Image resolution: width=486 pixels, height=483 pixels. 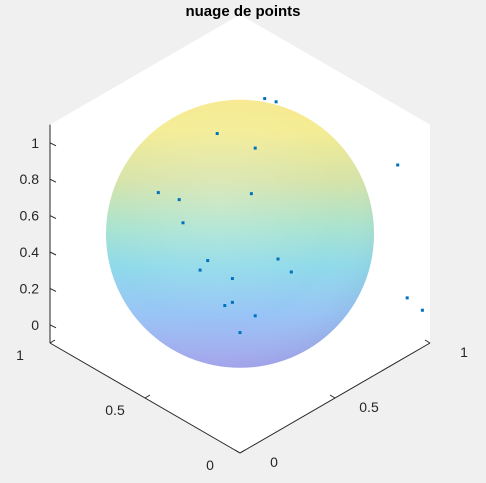 I want to click on z-tick-label: 0.6, so click(x=30, y=216).